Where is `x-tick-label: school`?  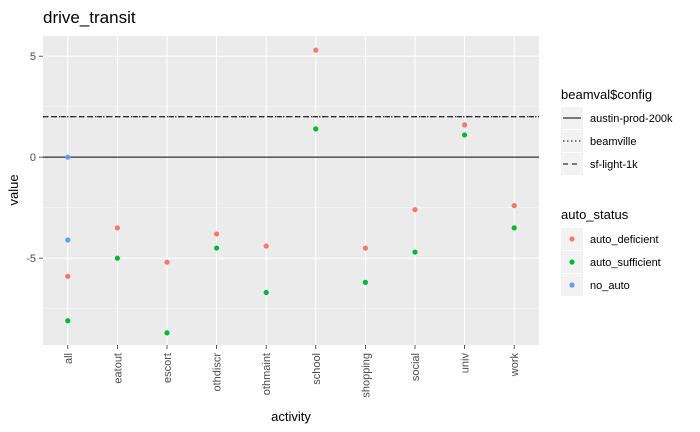 x-tick-label: school is located at coordinates (317, 369).